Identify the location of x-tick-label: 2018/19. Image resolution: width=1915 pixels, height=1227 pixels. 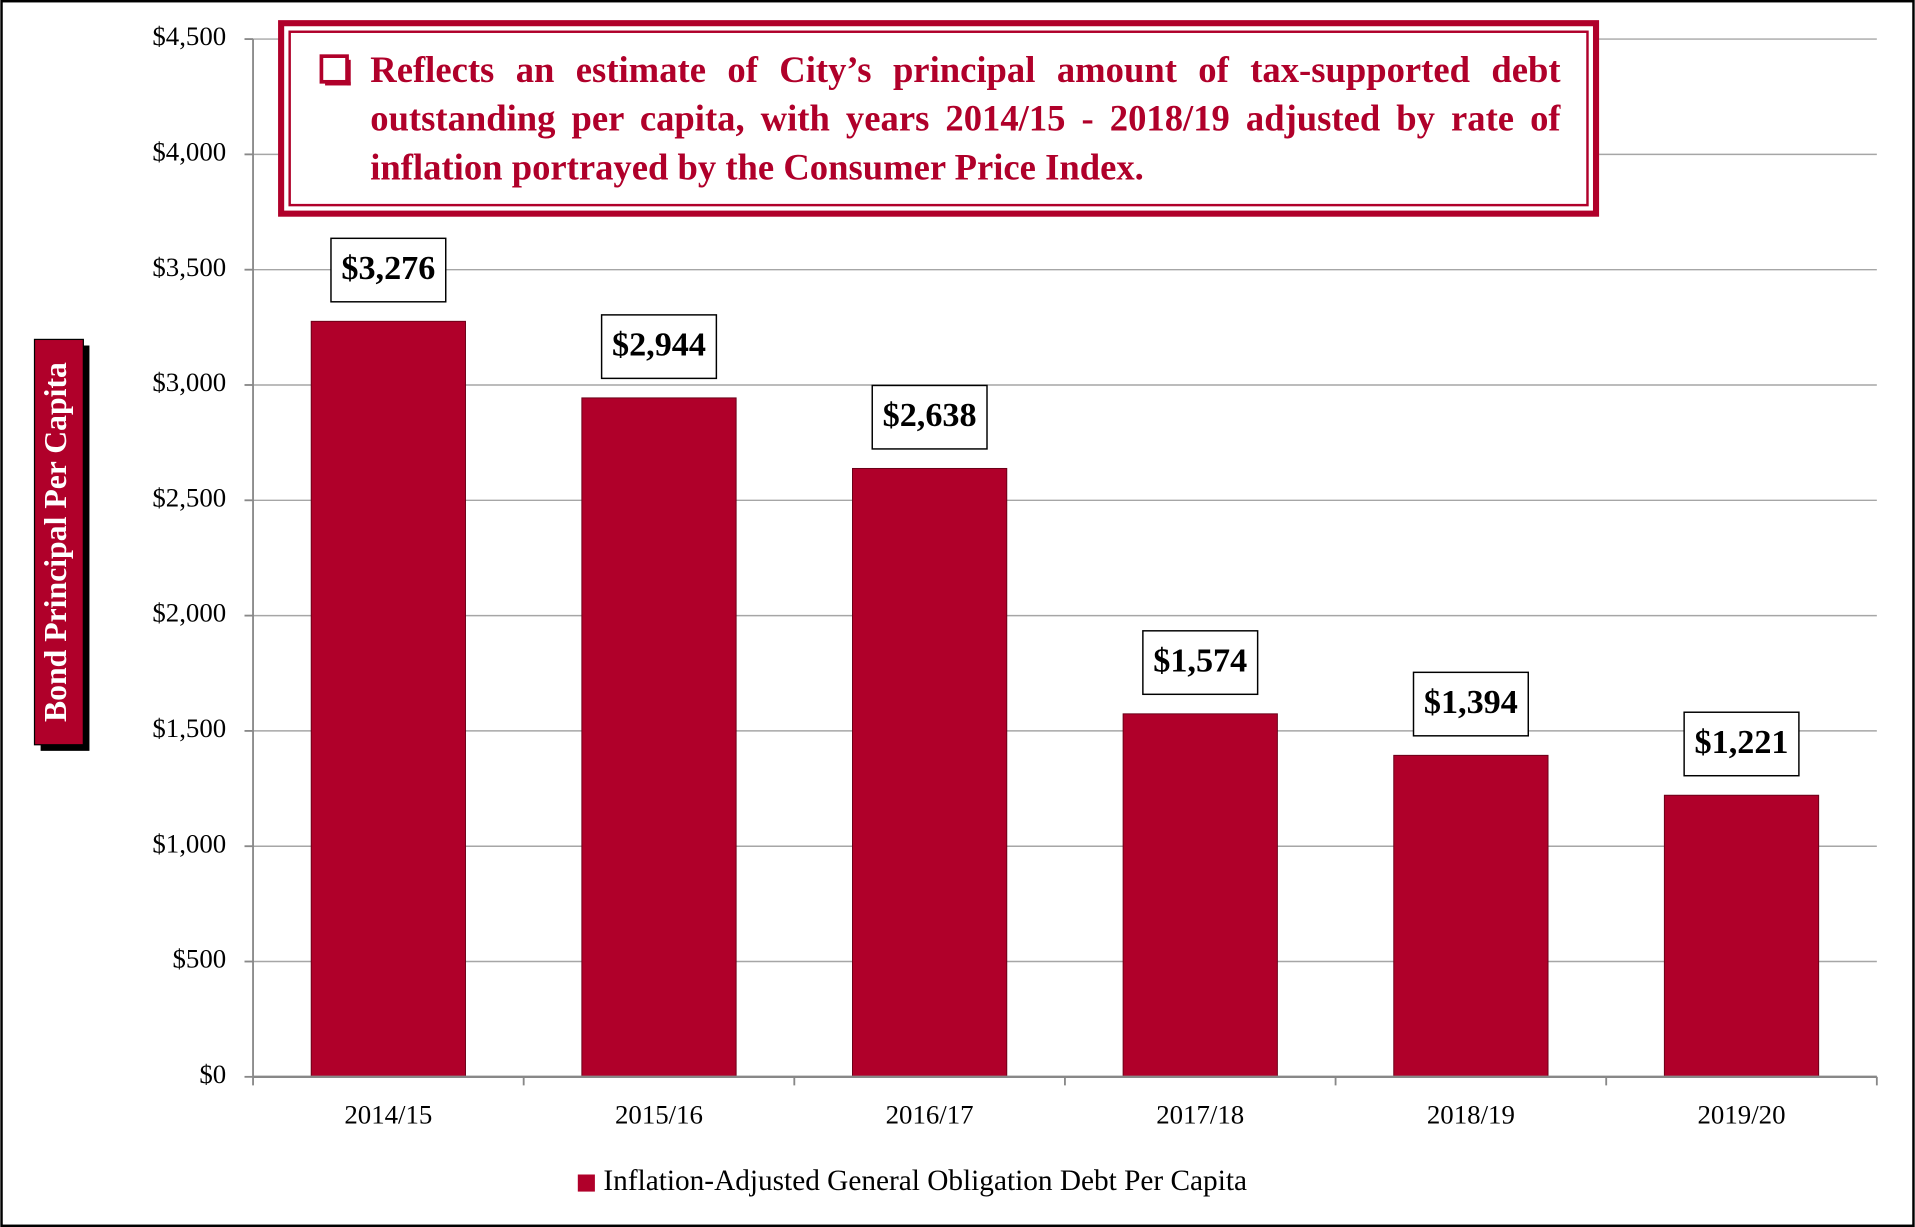
(1471, 1114).